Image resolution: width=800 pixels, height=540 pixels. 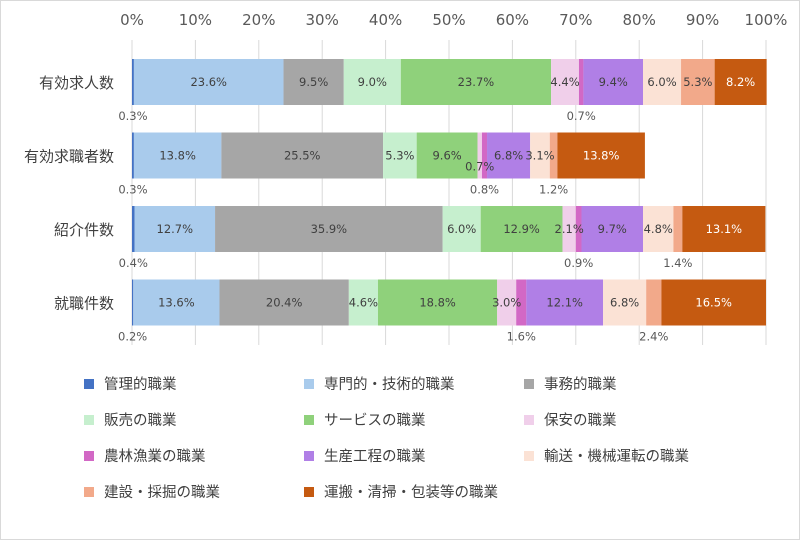 I want to click on data-label: 9.7%, so click(x=612, y=229).